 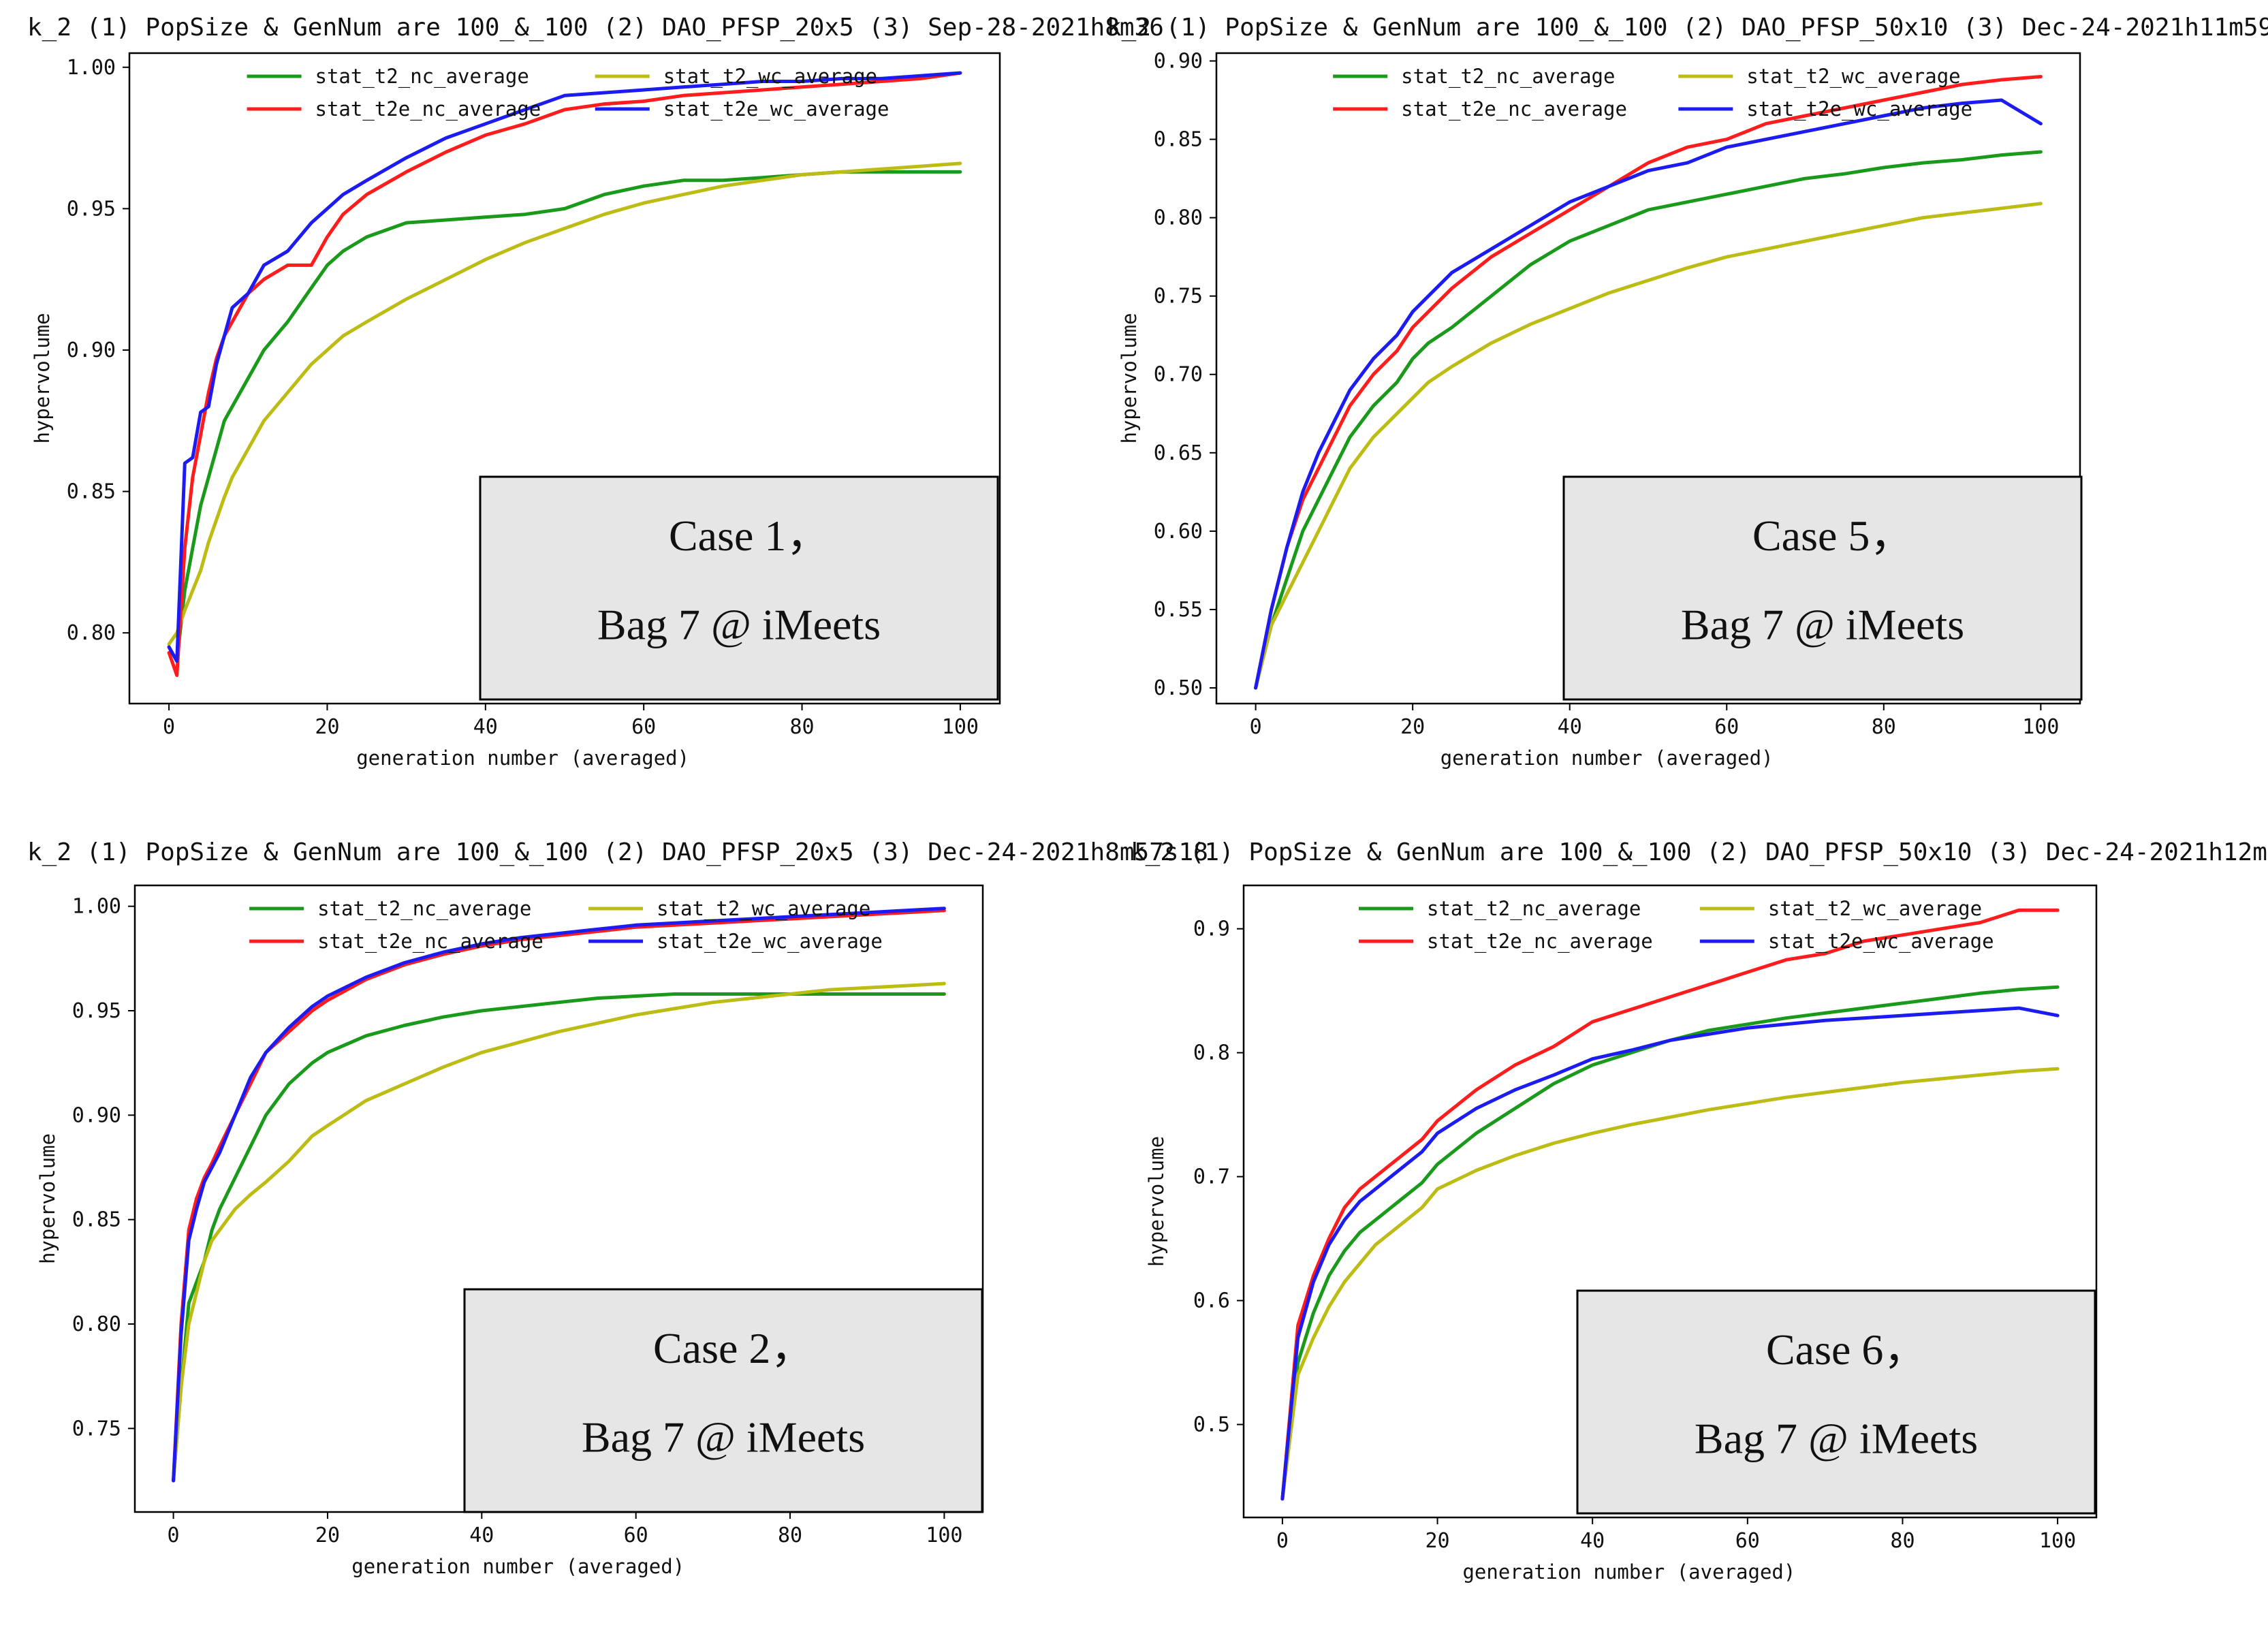 I want to click on y-tick-label: 0.65, so click(x=1178, y=453).